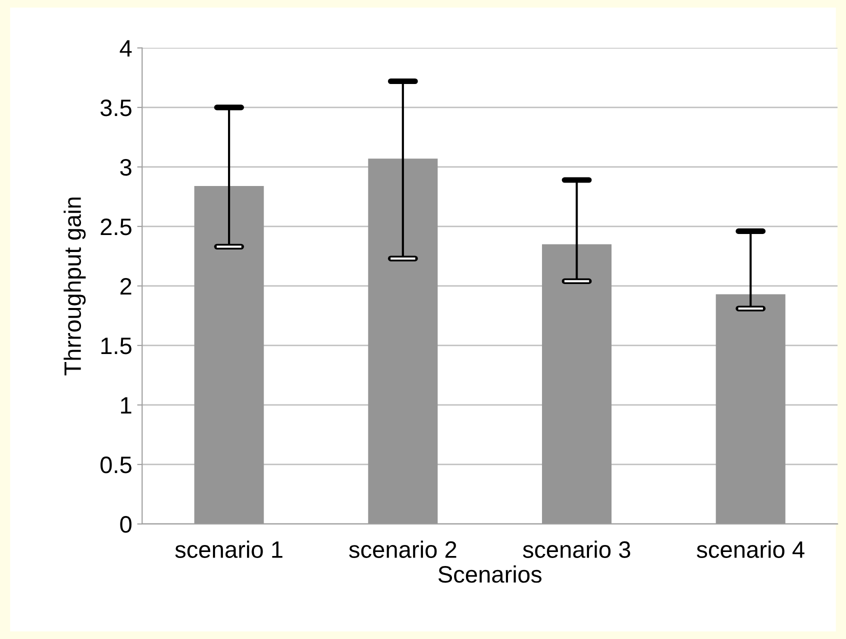 The width and height of the screenshot is (846, 639). What do you see at coordinates (126, 405) in the screenshot?
I see `y-tick-label: 1` at bounding box center [126, 405].